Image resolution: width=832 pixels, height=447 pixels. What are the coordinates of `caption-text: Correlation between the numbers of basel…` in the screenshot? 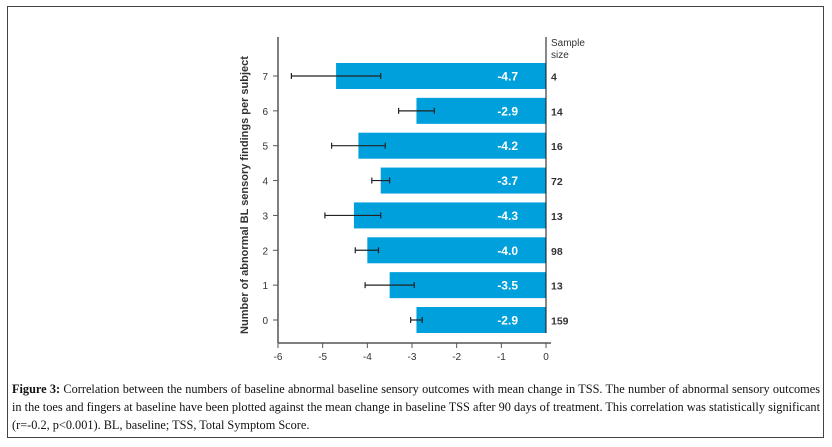 It's located at (416, 407).